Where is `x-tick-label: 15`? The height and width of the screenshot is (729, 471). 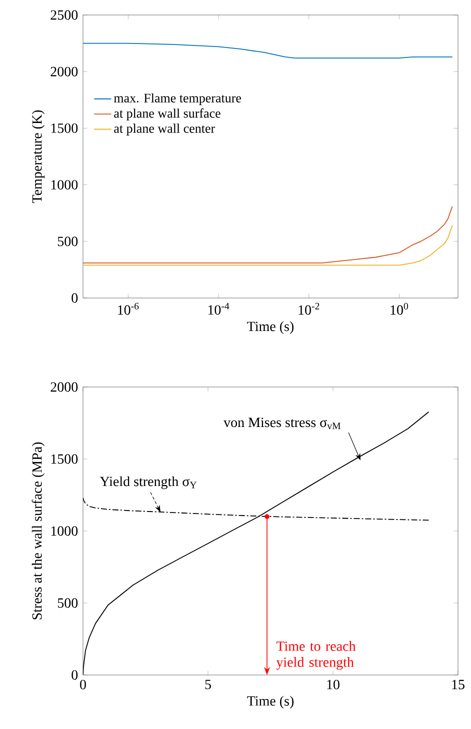
x-tick-label: 15 is located at coordinates (458, 685).